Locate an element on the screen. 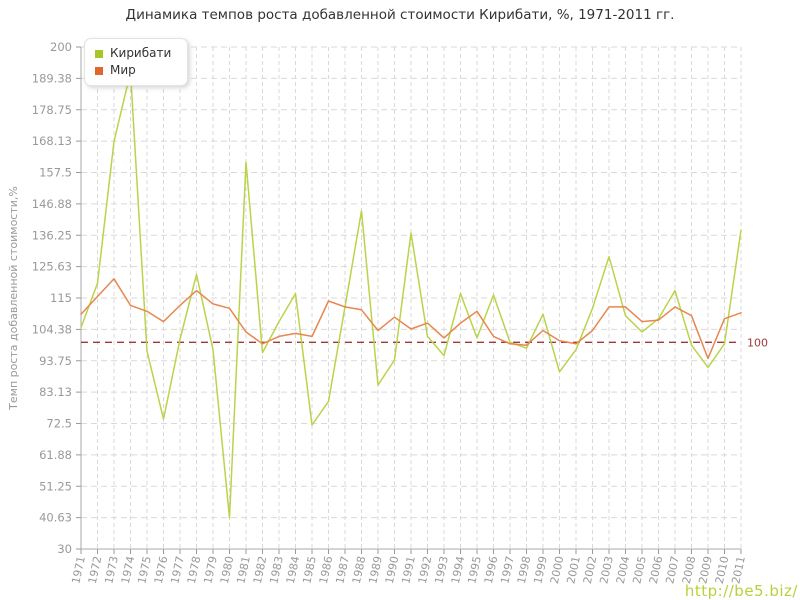 The image size is (800, 600). x-tick-label: 1986 is located at coordinates (326, 570).